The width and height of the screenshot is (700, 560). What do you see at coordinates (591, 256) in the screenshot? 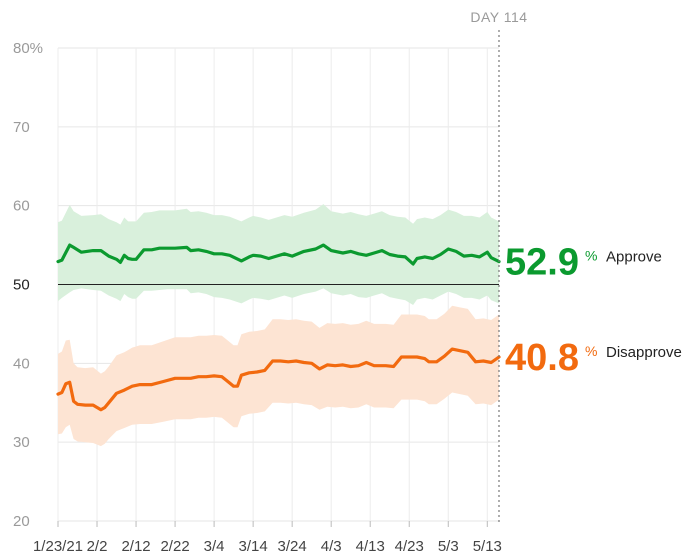
I see `approve-percent-sign: %` at bounding box center [591, 256].